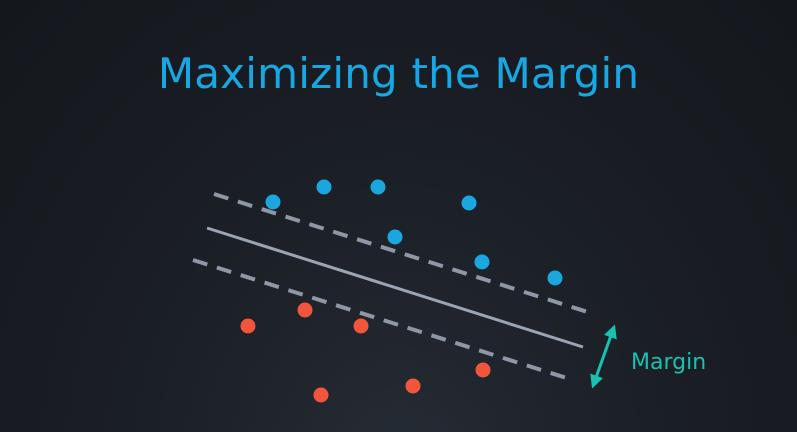  Describe the element at coordinates (398, 73) in the screenshot. I see `slide-title: Maximizing the Margin` at that location.